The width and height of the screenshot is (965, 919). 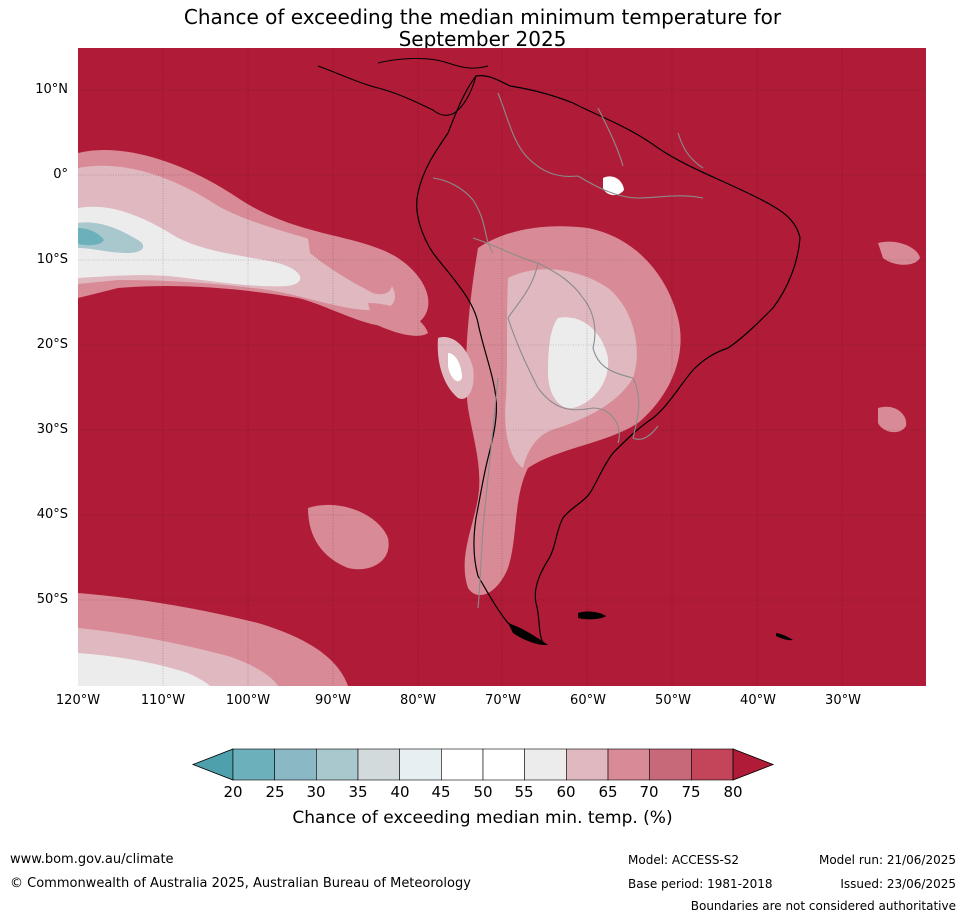 What do you see at coordinates (441, 792) in the screenshot?
I see `colorbar-tick-45: 45` at bounding box center [441, 792].